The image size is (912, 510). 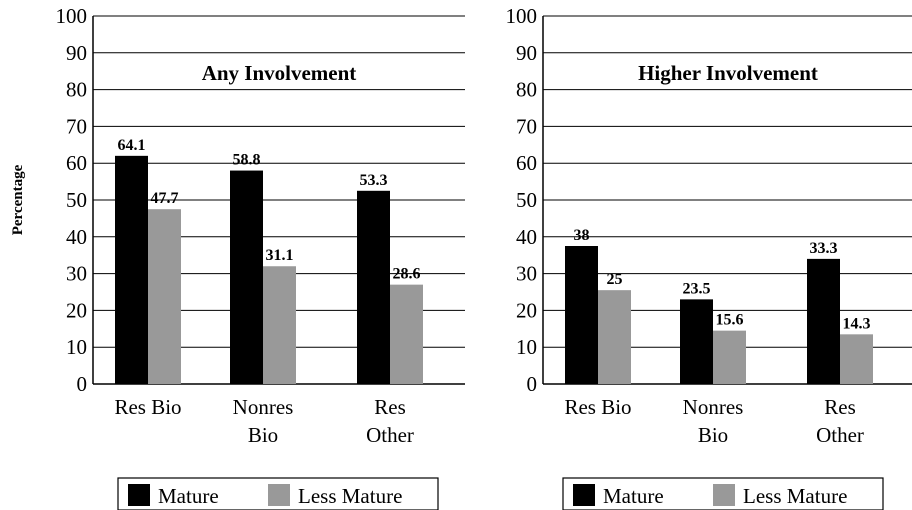 What do you see at coordinates (730, 320) in the screenshot?
I see `data-label: 15.6` at bounding box center [730, 320].